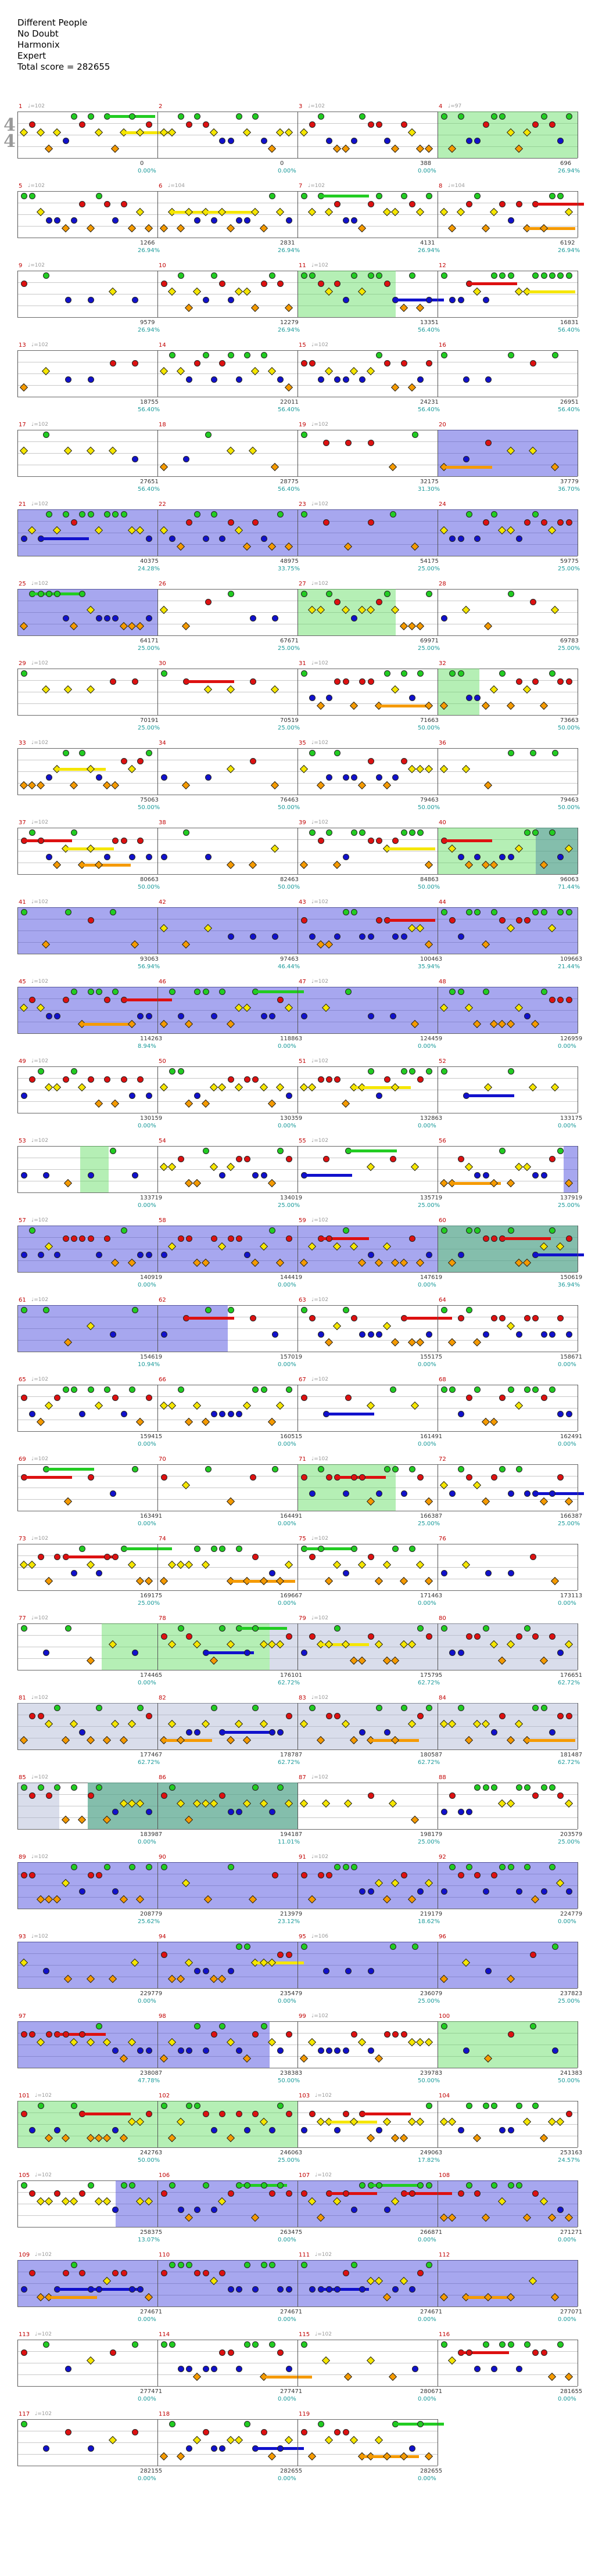 The height and width of the screenshot is (2576, 595). Describe the element at coordinates (289, 489) in the screenshot. I see `measure-percent: 56.40%` at that location.